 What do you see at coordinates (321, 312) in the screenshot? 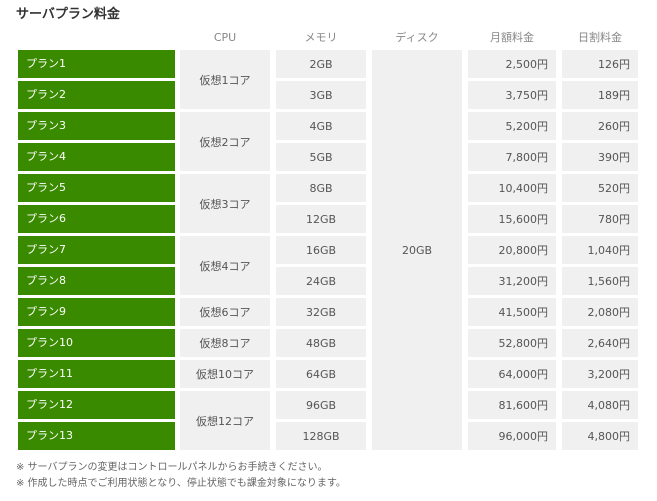
I see `memory-cell: 32GB` at bounding box center [321, 312].